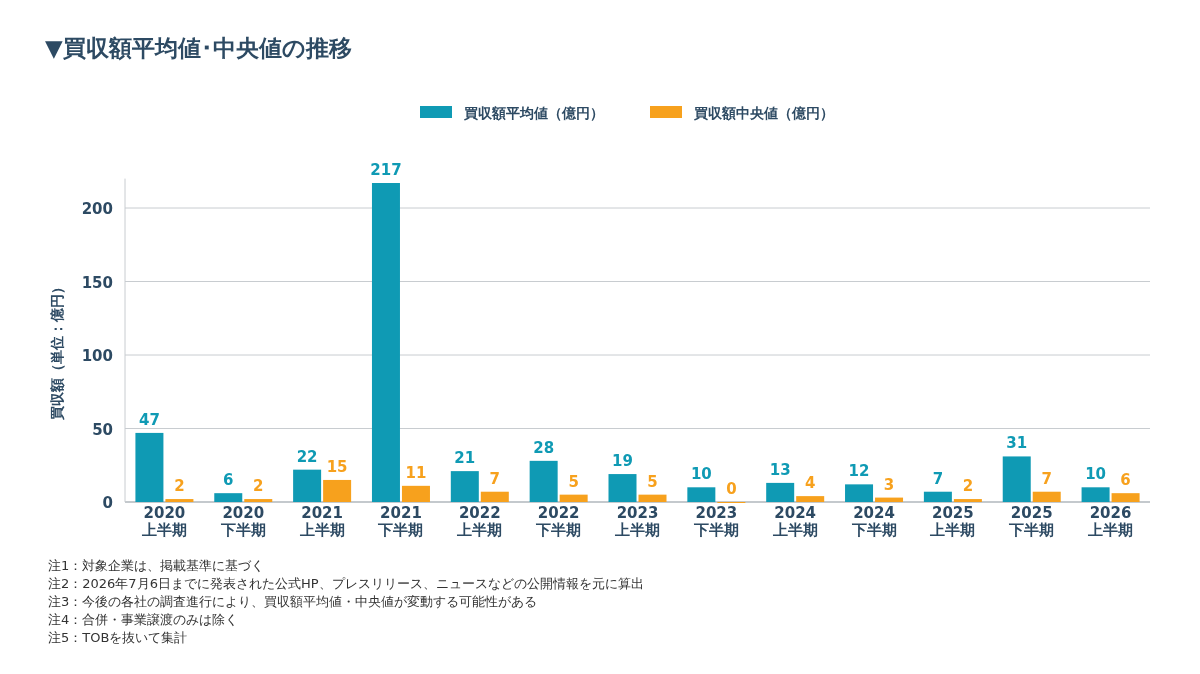  What do you see at coordinates (479, 521) in the screenshot?
I see `x-tick-label: 2022 上半期` at bounding box center [479, 521].